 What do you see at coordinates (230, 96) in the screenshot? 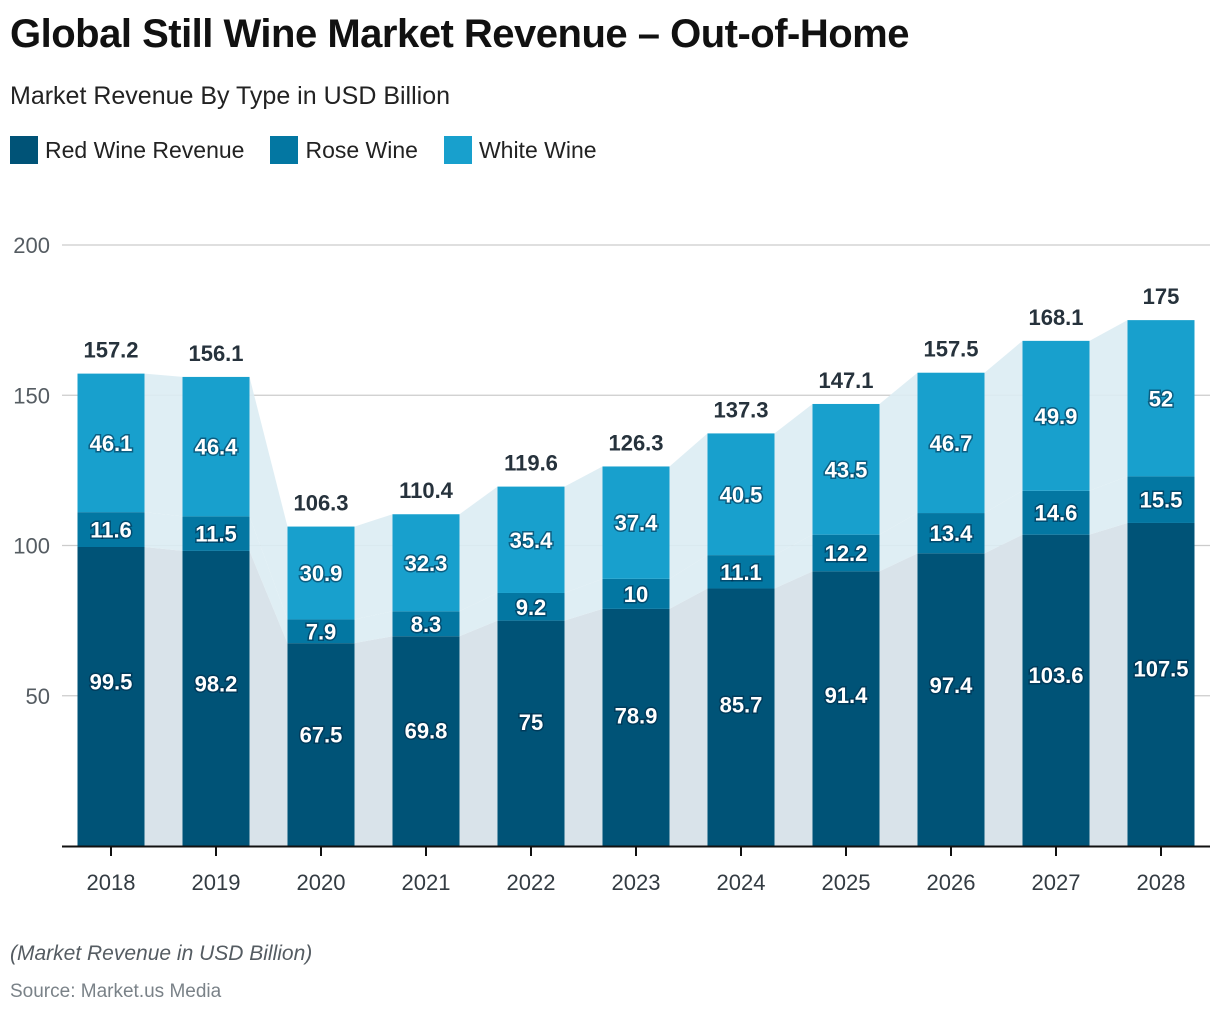
I see `chart-subtitle: Market Revenue By Type in USD Billion` at bounding box center [230, 96].